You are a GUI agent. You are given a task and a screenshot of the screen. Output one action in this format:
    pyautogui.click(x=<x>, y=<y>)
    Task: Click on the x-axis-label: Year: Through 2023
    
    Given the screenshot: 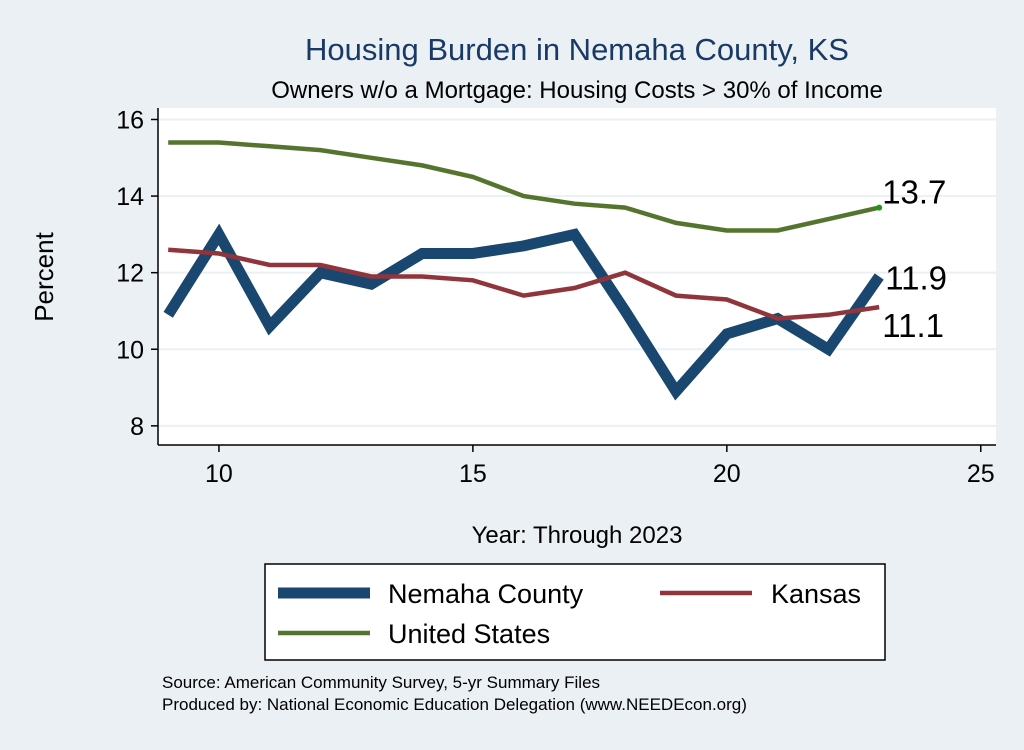 What is the action you would take?
    pyautogui.click(x=577, y=535)
    